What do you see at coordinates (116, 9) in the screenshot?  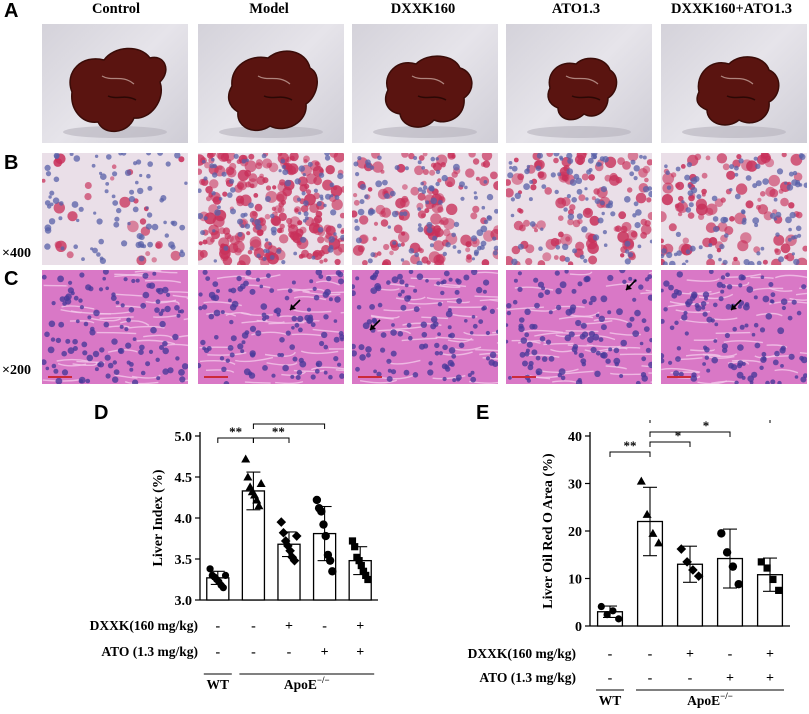 I see `group-label-control: Control` at bounding box center [116, 9].